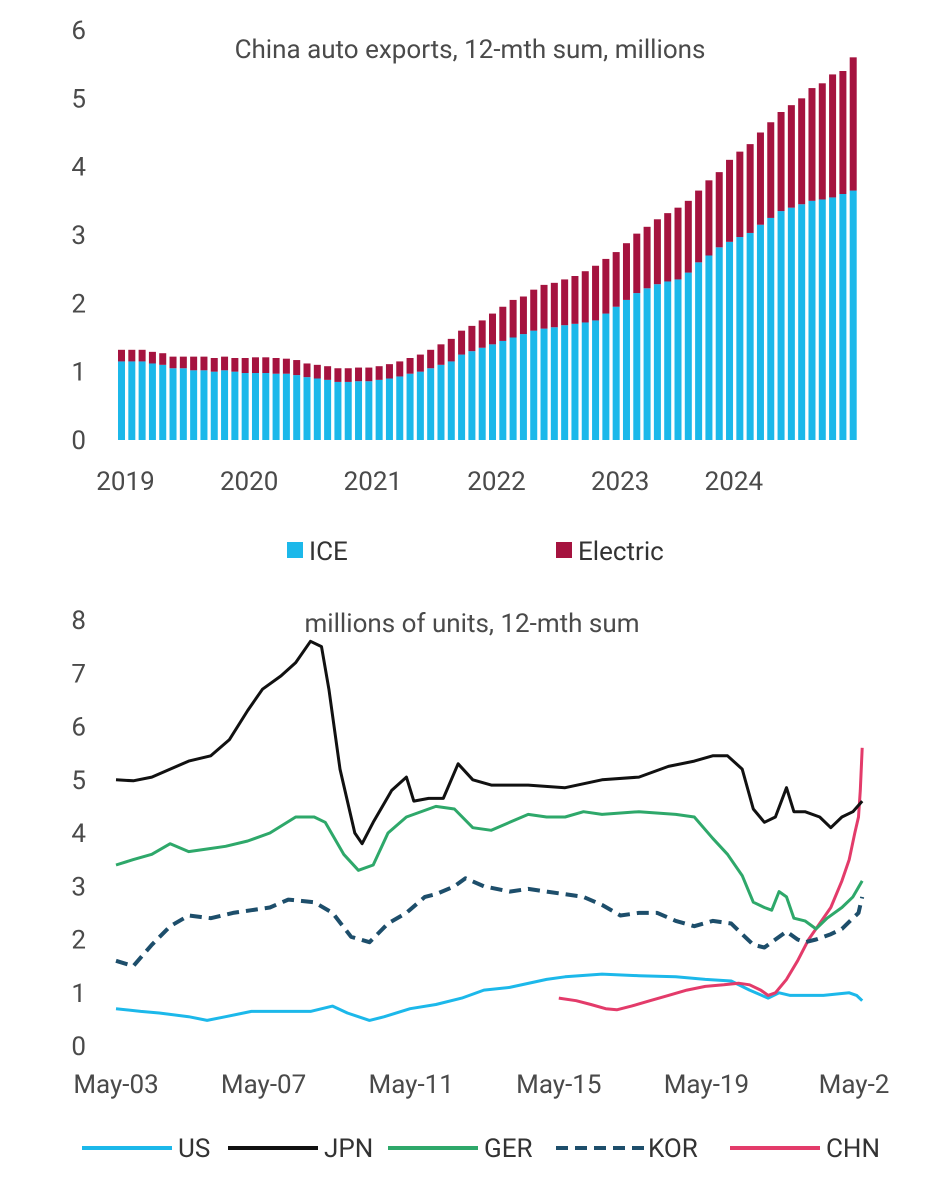 The width and height of the screenshot is (927, 1200). What do you see at coordinates (78, 304) in the screenshot?
I see `y-tick-label: 2` at bounding box center [78, 304].